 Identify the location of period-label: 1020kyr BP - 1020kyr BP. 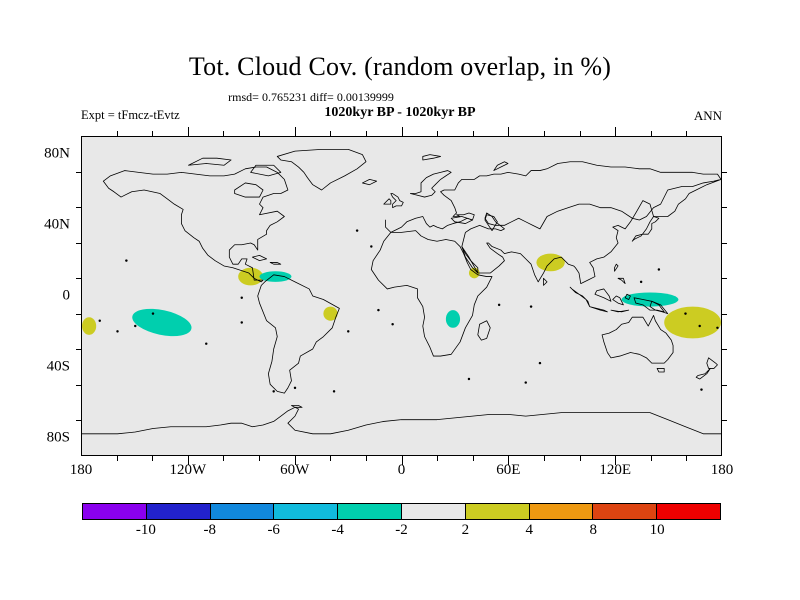
(400, 112).